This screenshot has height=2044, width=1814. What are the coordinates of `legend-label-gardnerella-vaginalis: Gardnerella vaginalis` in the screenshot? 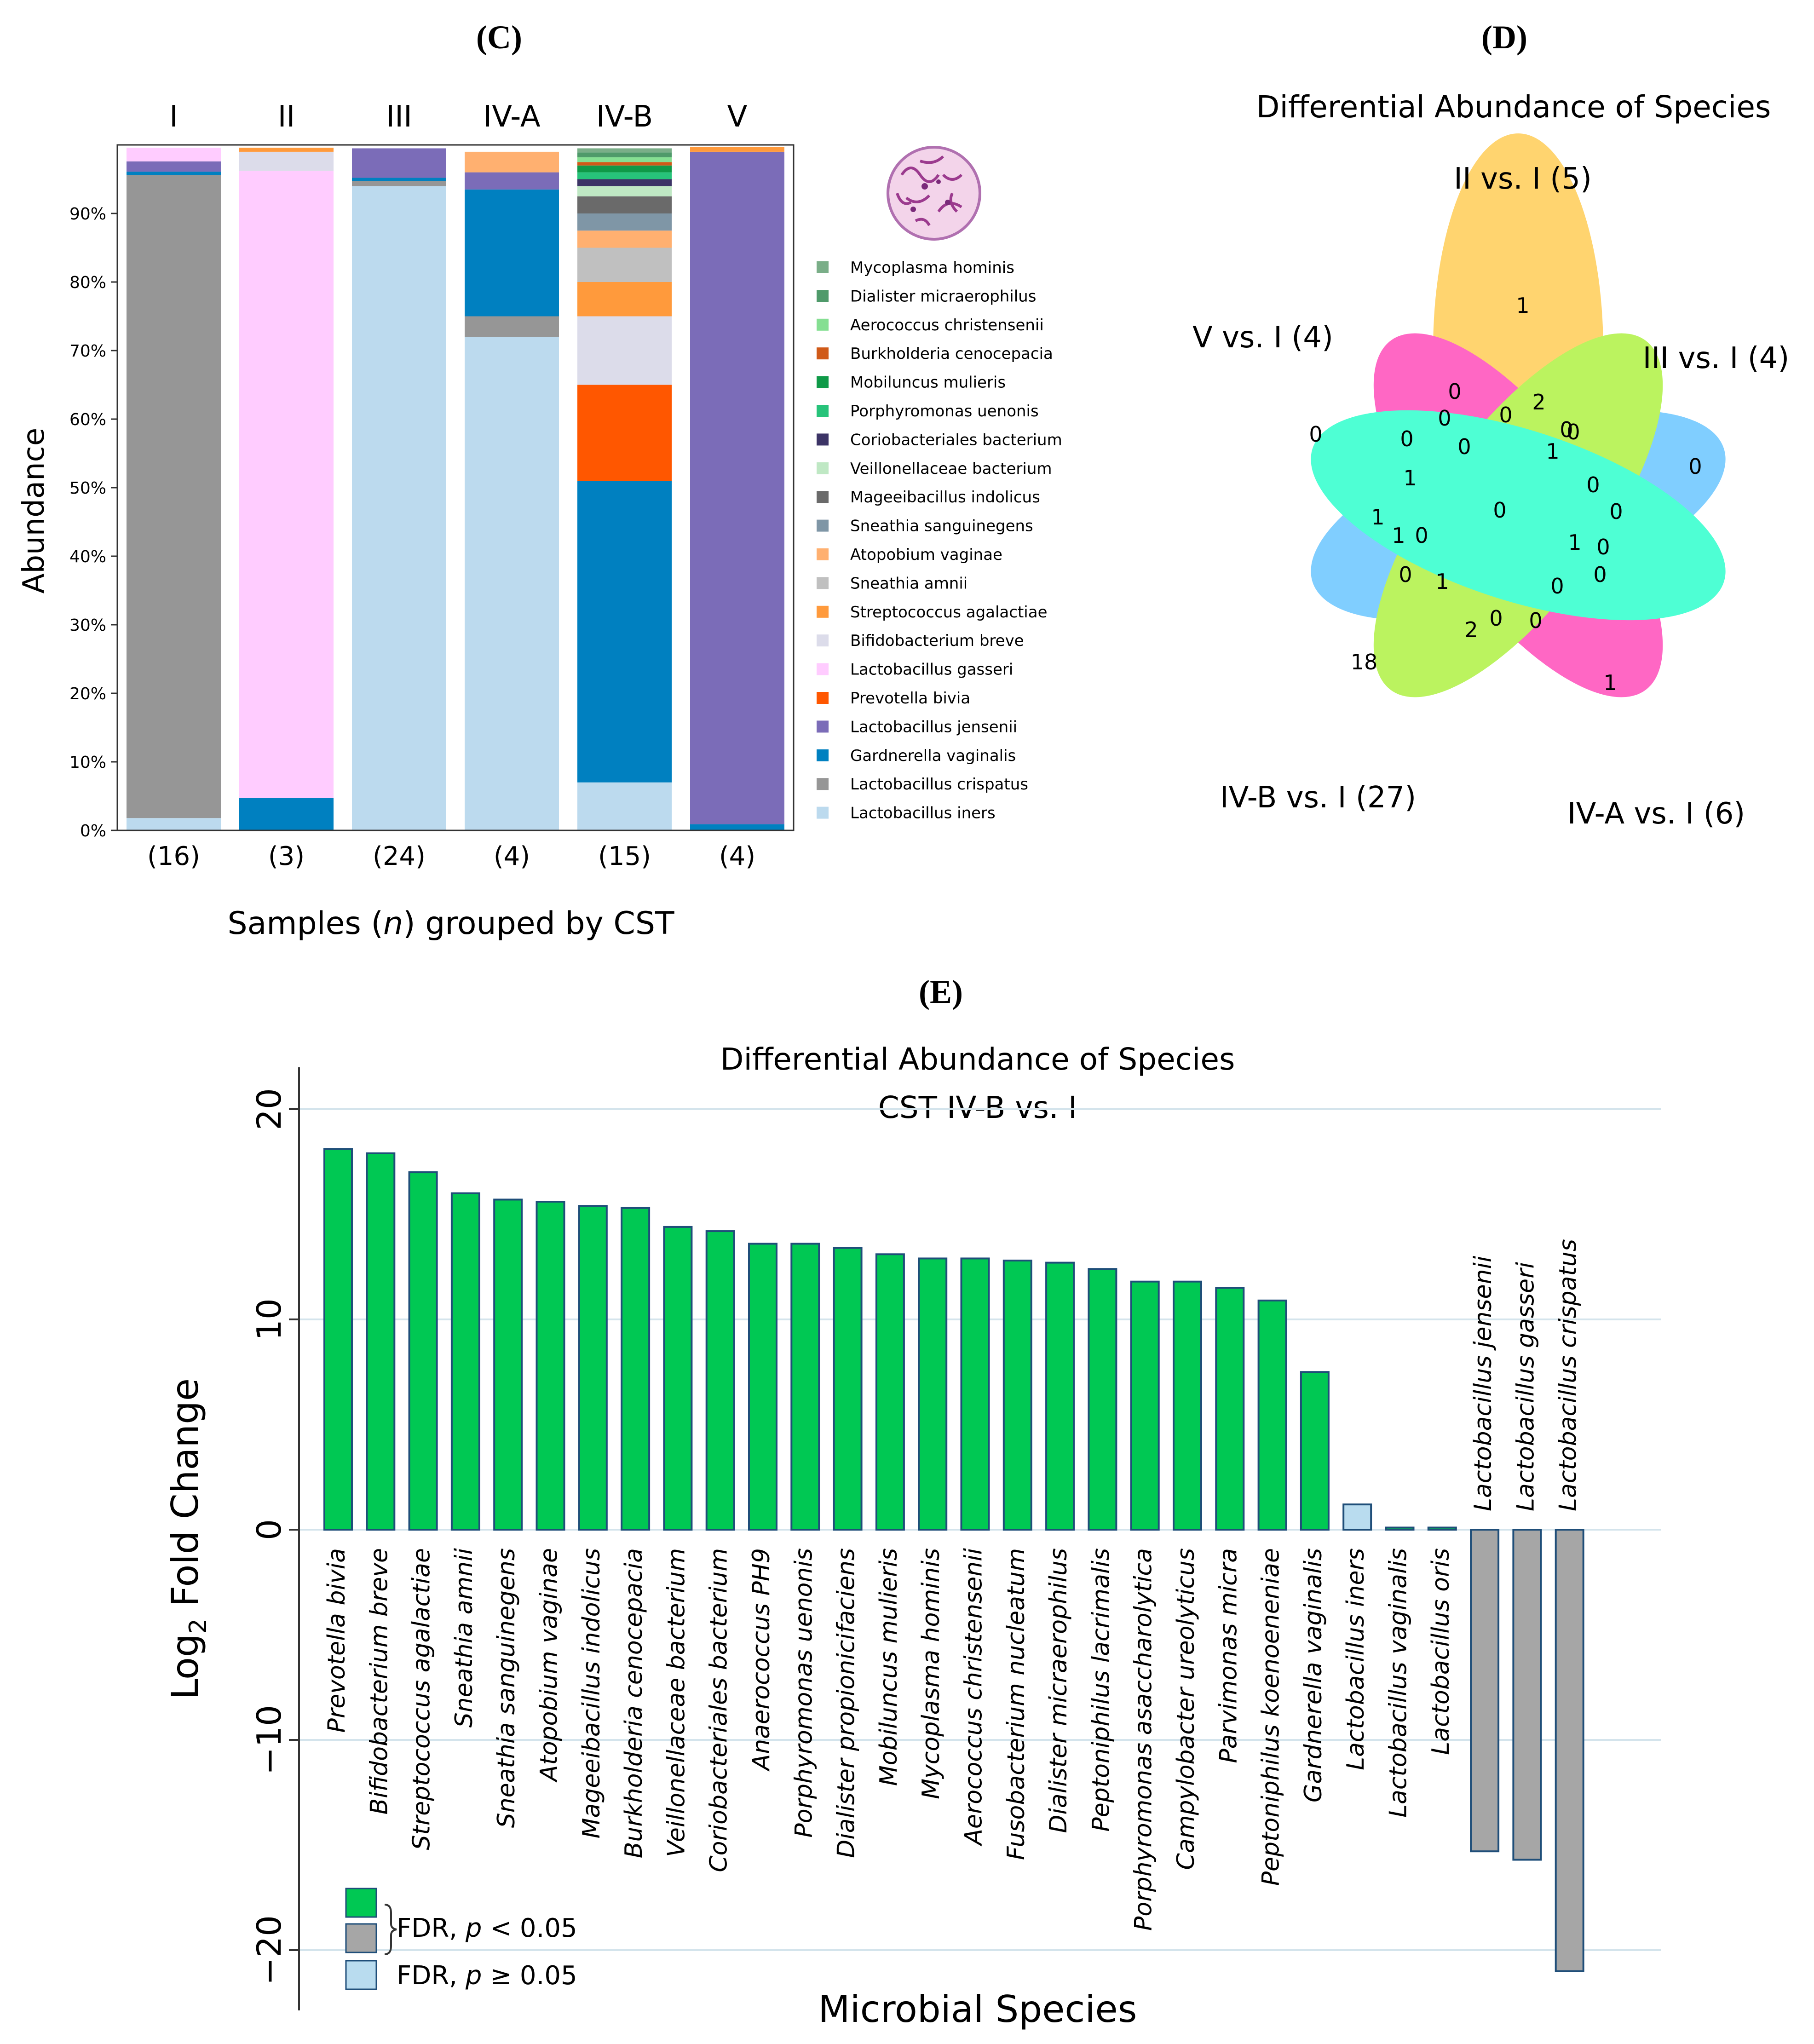 It's located at (933, 756).